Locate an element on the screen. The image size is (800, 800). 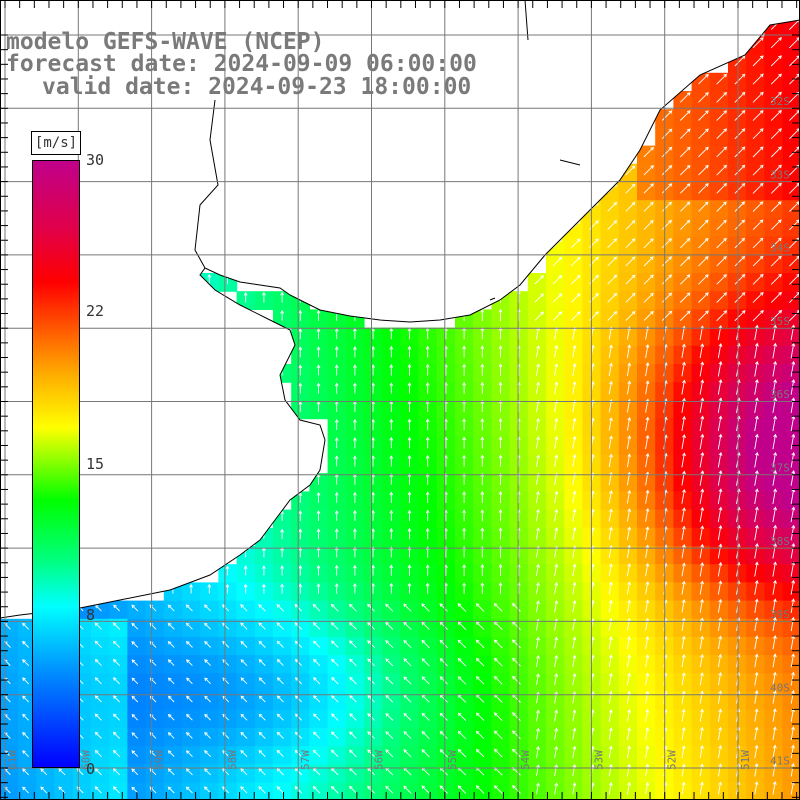
lon-label: 56W is located at coordinates (379, 760).